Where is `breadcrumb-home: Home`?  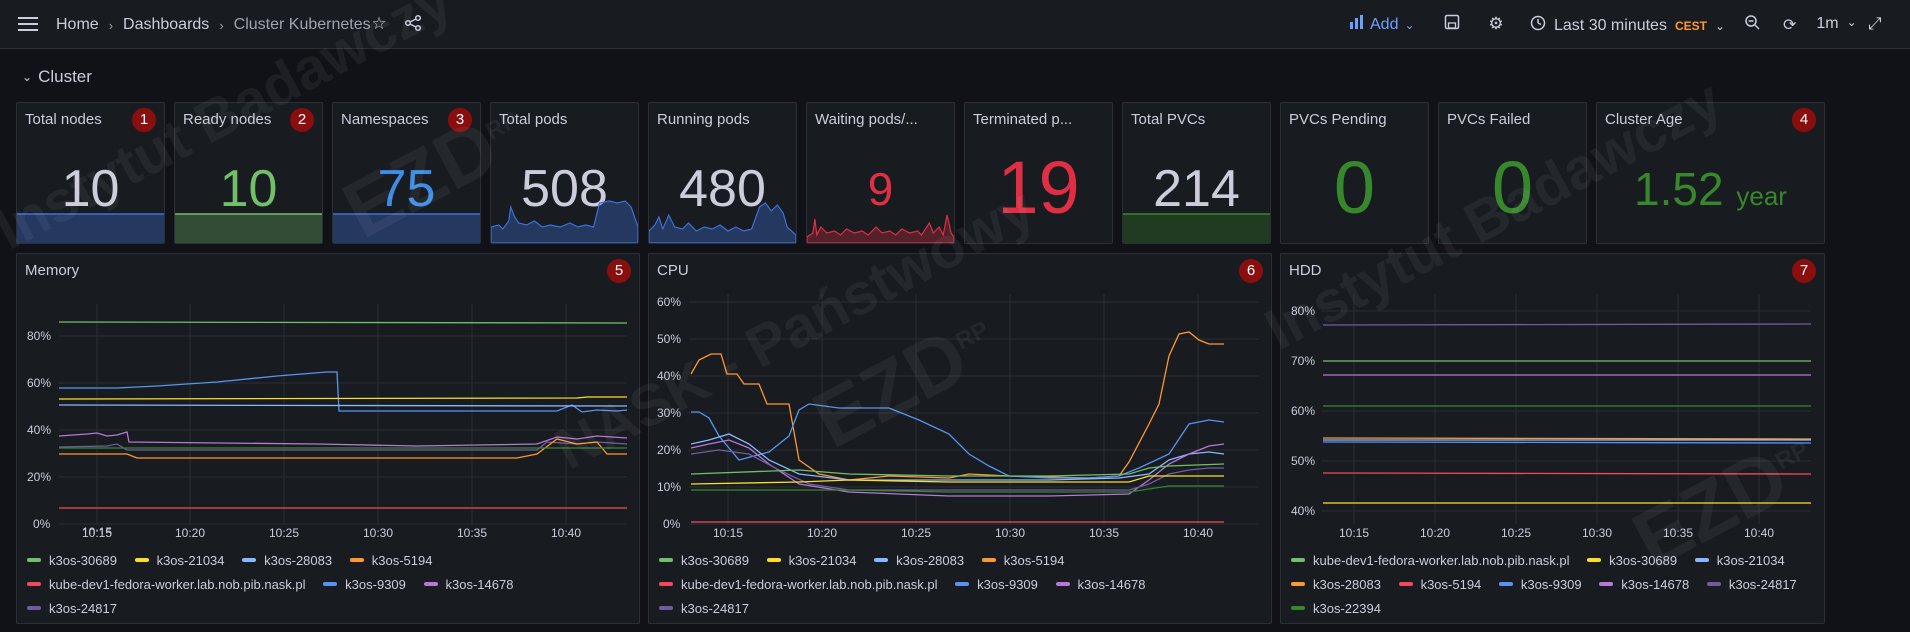
breadcrumb-home: Home is located at coordinates (77, 24).